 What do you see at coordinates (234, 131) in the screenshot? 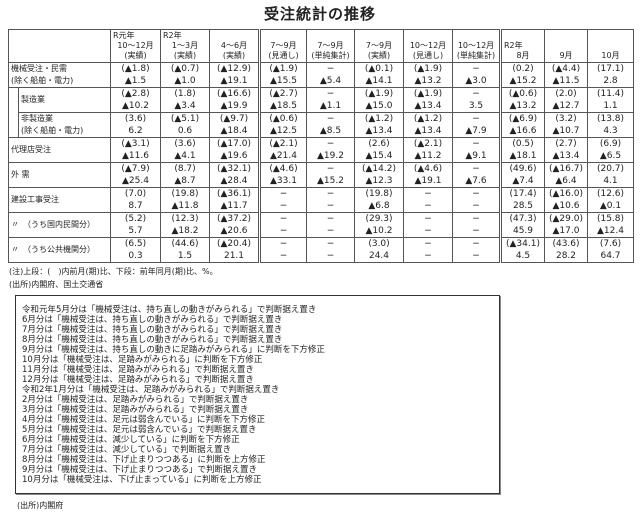
I see `year-over-year-value: ▲18.4` at bounding box center [234, 131].